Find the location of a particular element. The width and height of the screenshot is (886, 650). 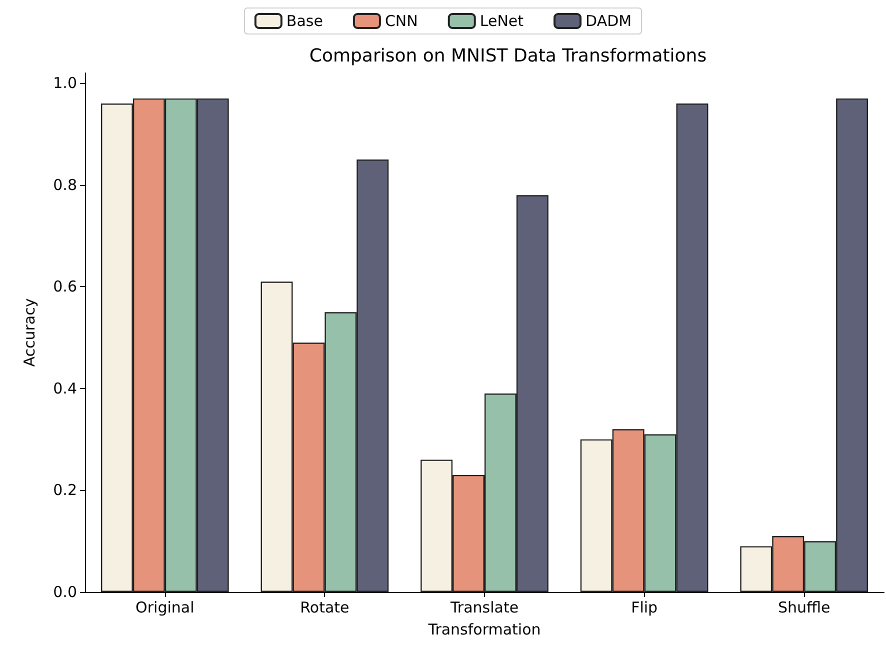

x-tick-label: Translate is located at coordinates (484, 607).